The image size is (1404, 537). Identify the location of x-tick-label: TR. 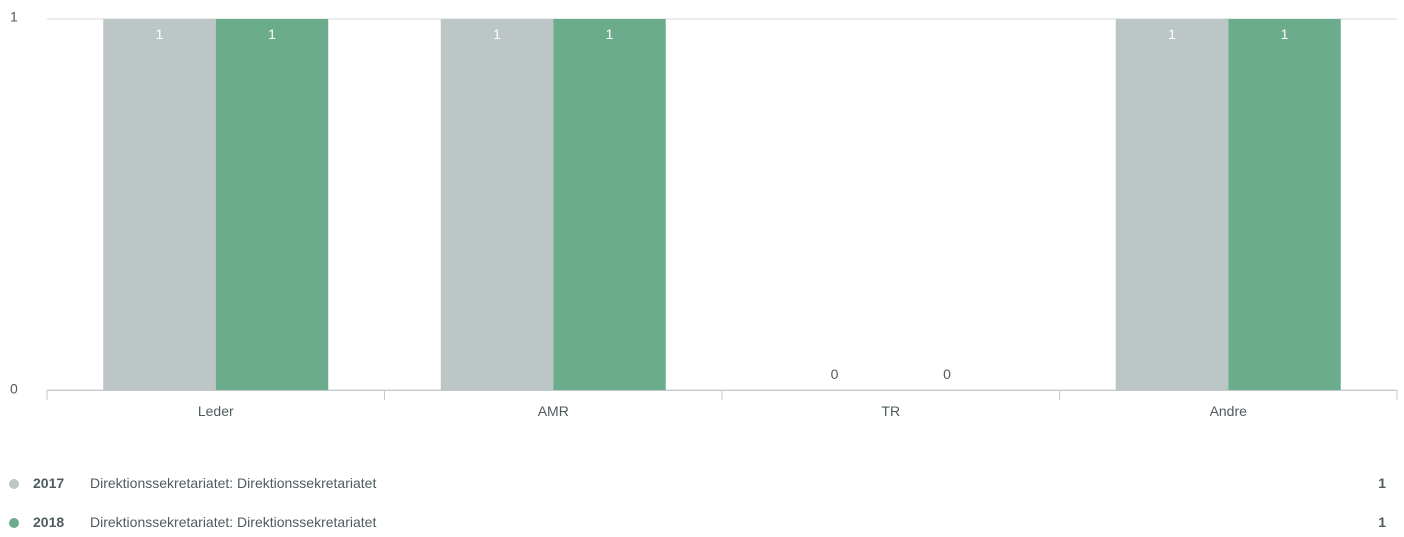
(890, 411).